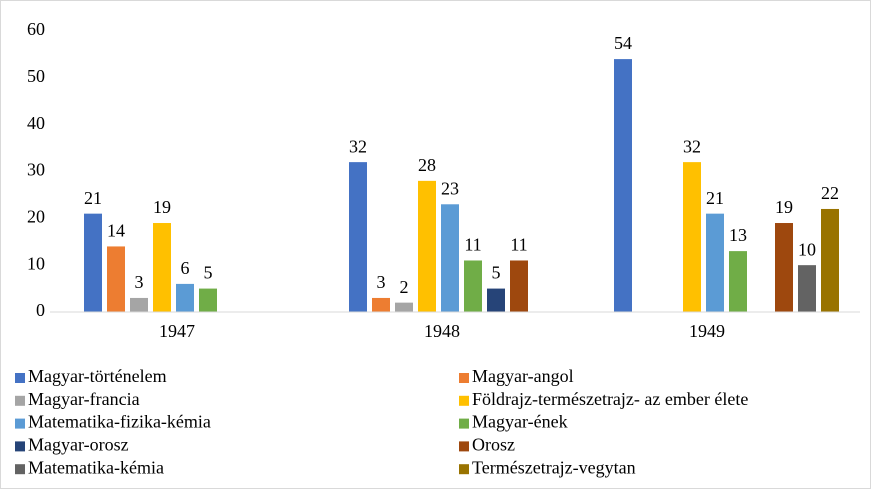 The image size is (871, 489). I want to click on y-tick-label: 30, so click(36, 170).